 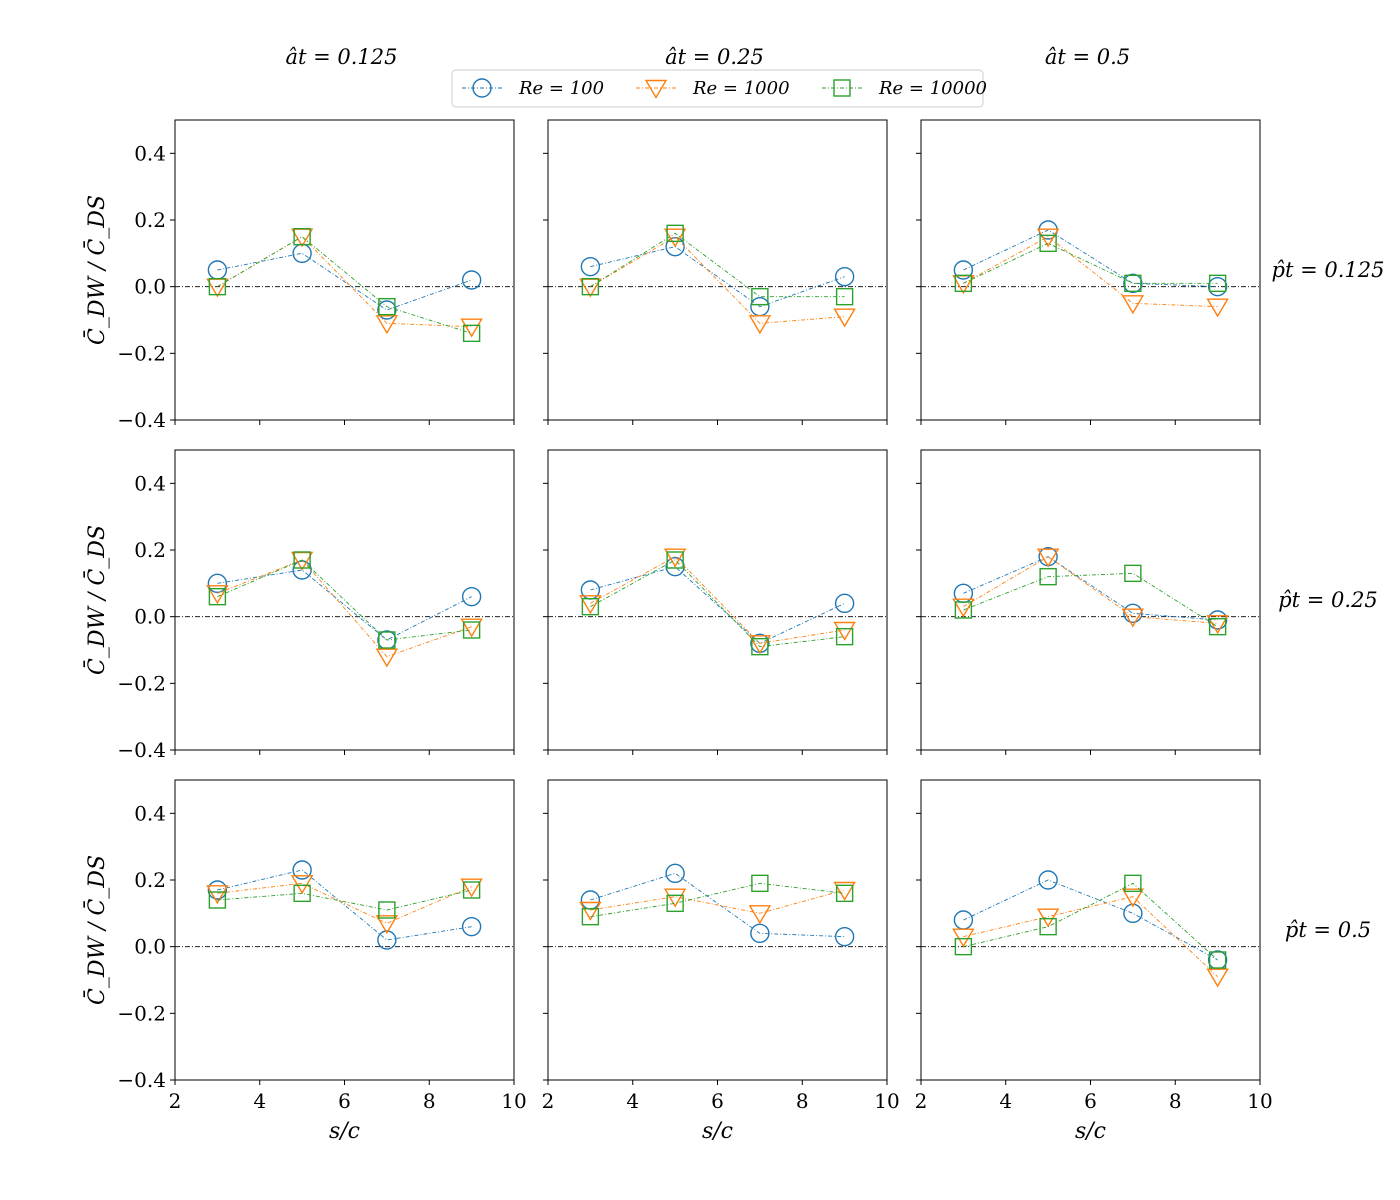 What do you see at coordinates (1328, 600) in the screenshot?
I see `row-title: p̂t = 0.25` at bounding box center [1328, 600].